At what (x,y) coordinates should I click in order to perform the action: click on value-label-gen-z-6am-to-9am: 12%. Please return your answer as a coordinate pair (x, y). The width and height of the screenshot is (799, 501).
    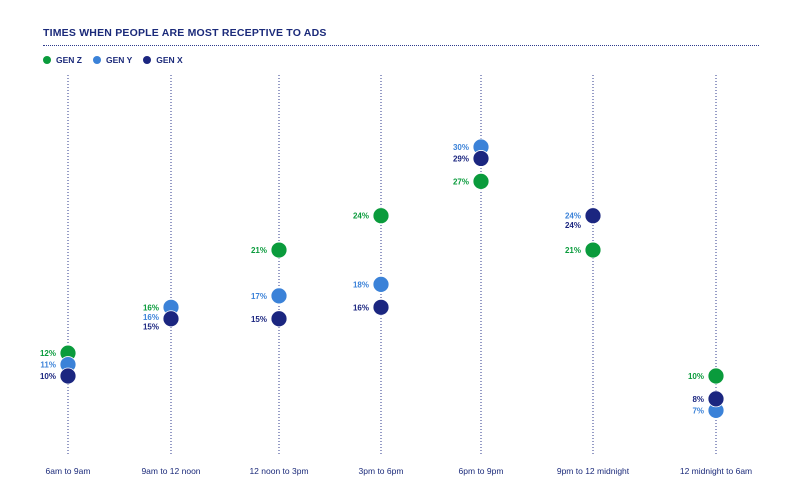
    Looking at the image, I should click on (48, 353).